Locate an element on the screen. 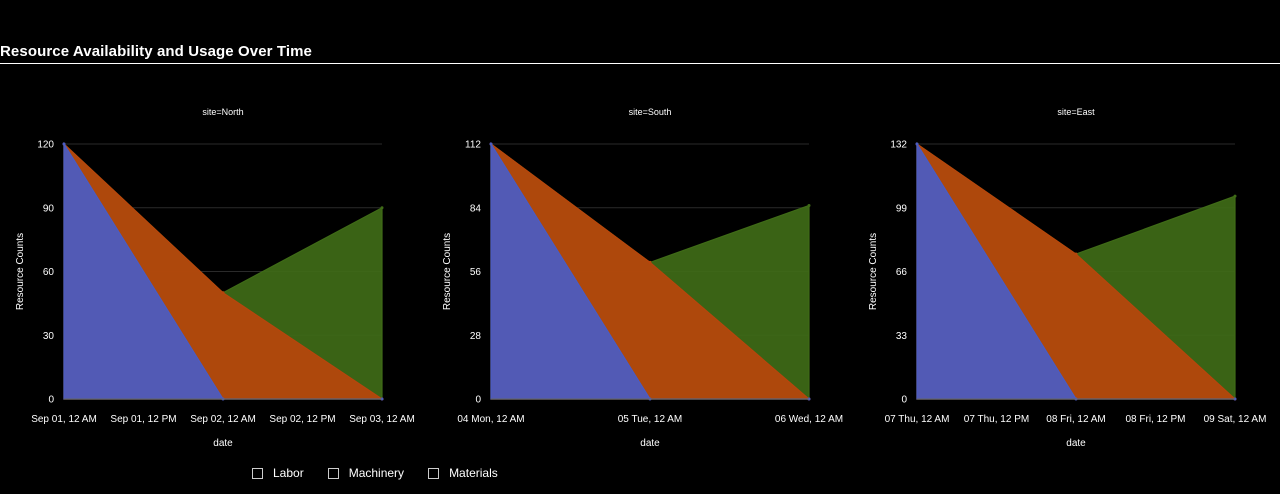 The height and width of the screenshot is (494, 1280). legend-item-materials: Materials is located at coordinates (463, 473).